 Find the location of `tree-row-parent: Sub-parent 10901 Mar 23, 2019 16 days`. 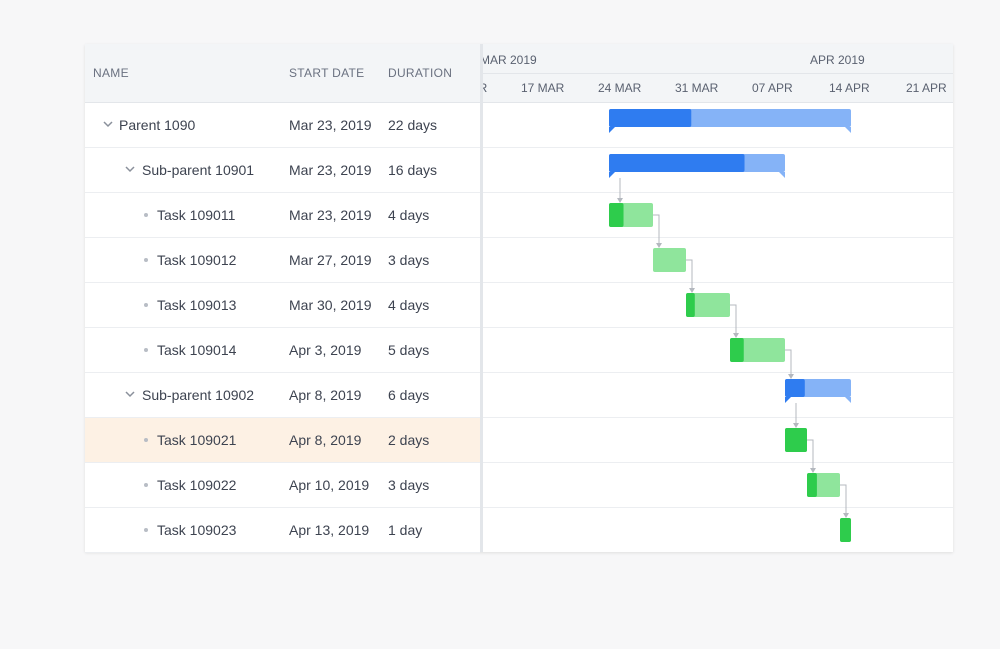

tree-row-parent: Sub-parent 10901 Mar 23, 2019 16 days is located at coordinates (282, 170).